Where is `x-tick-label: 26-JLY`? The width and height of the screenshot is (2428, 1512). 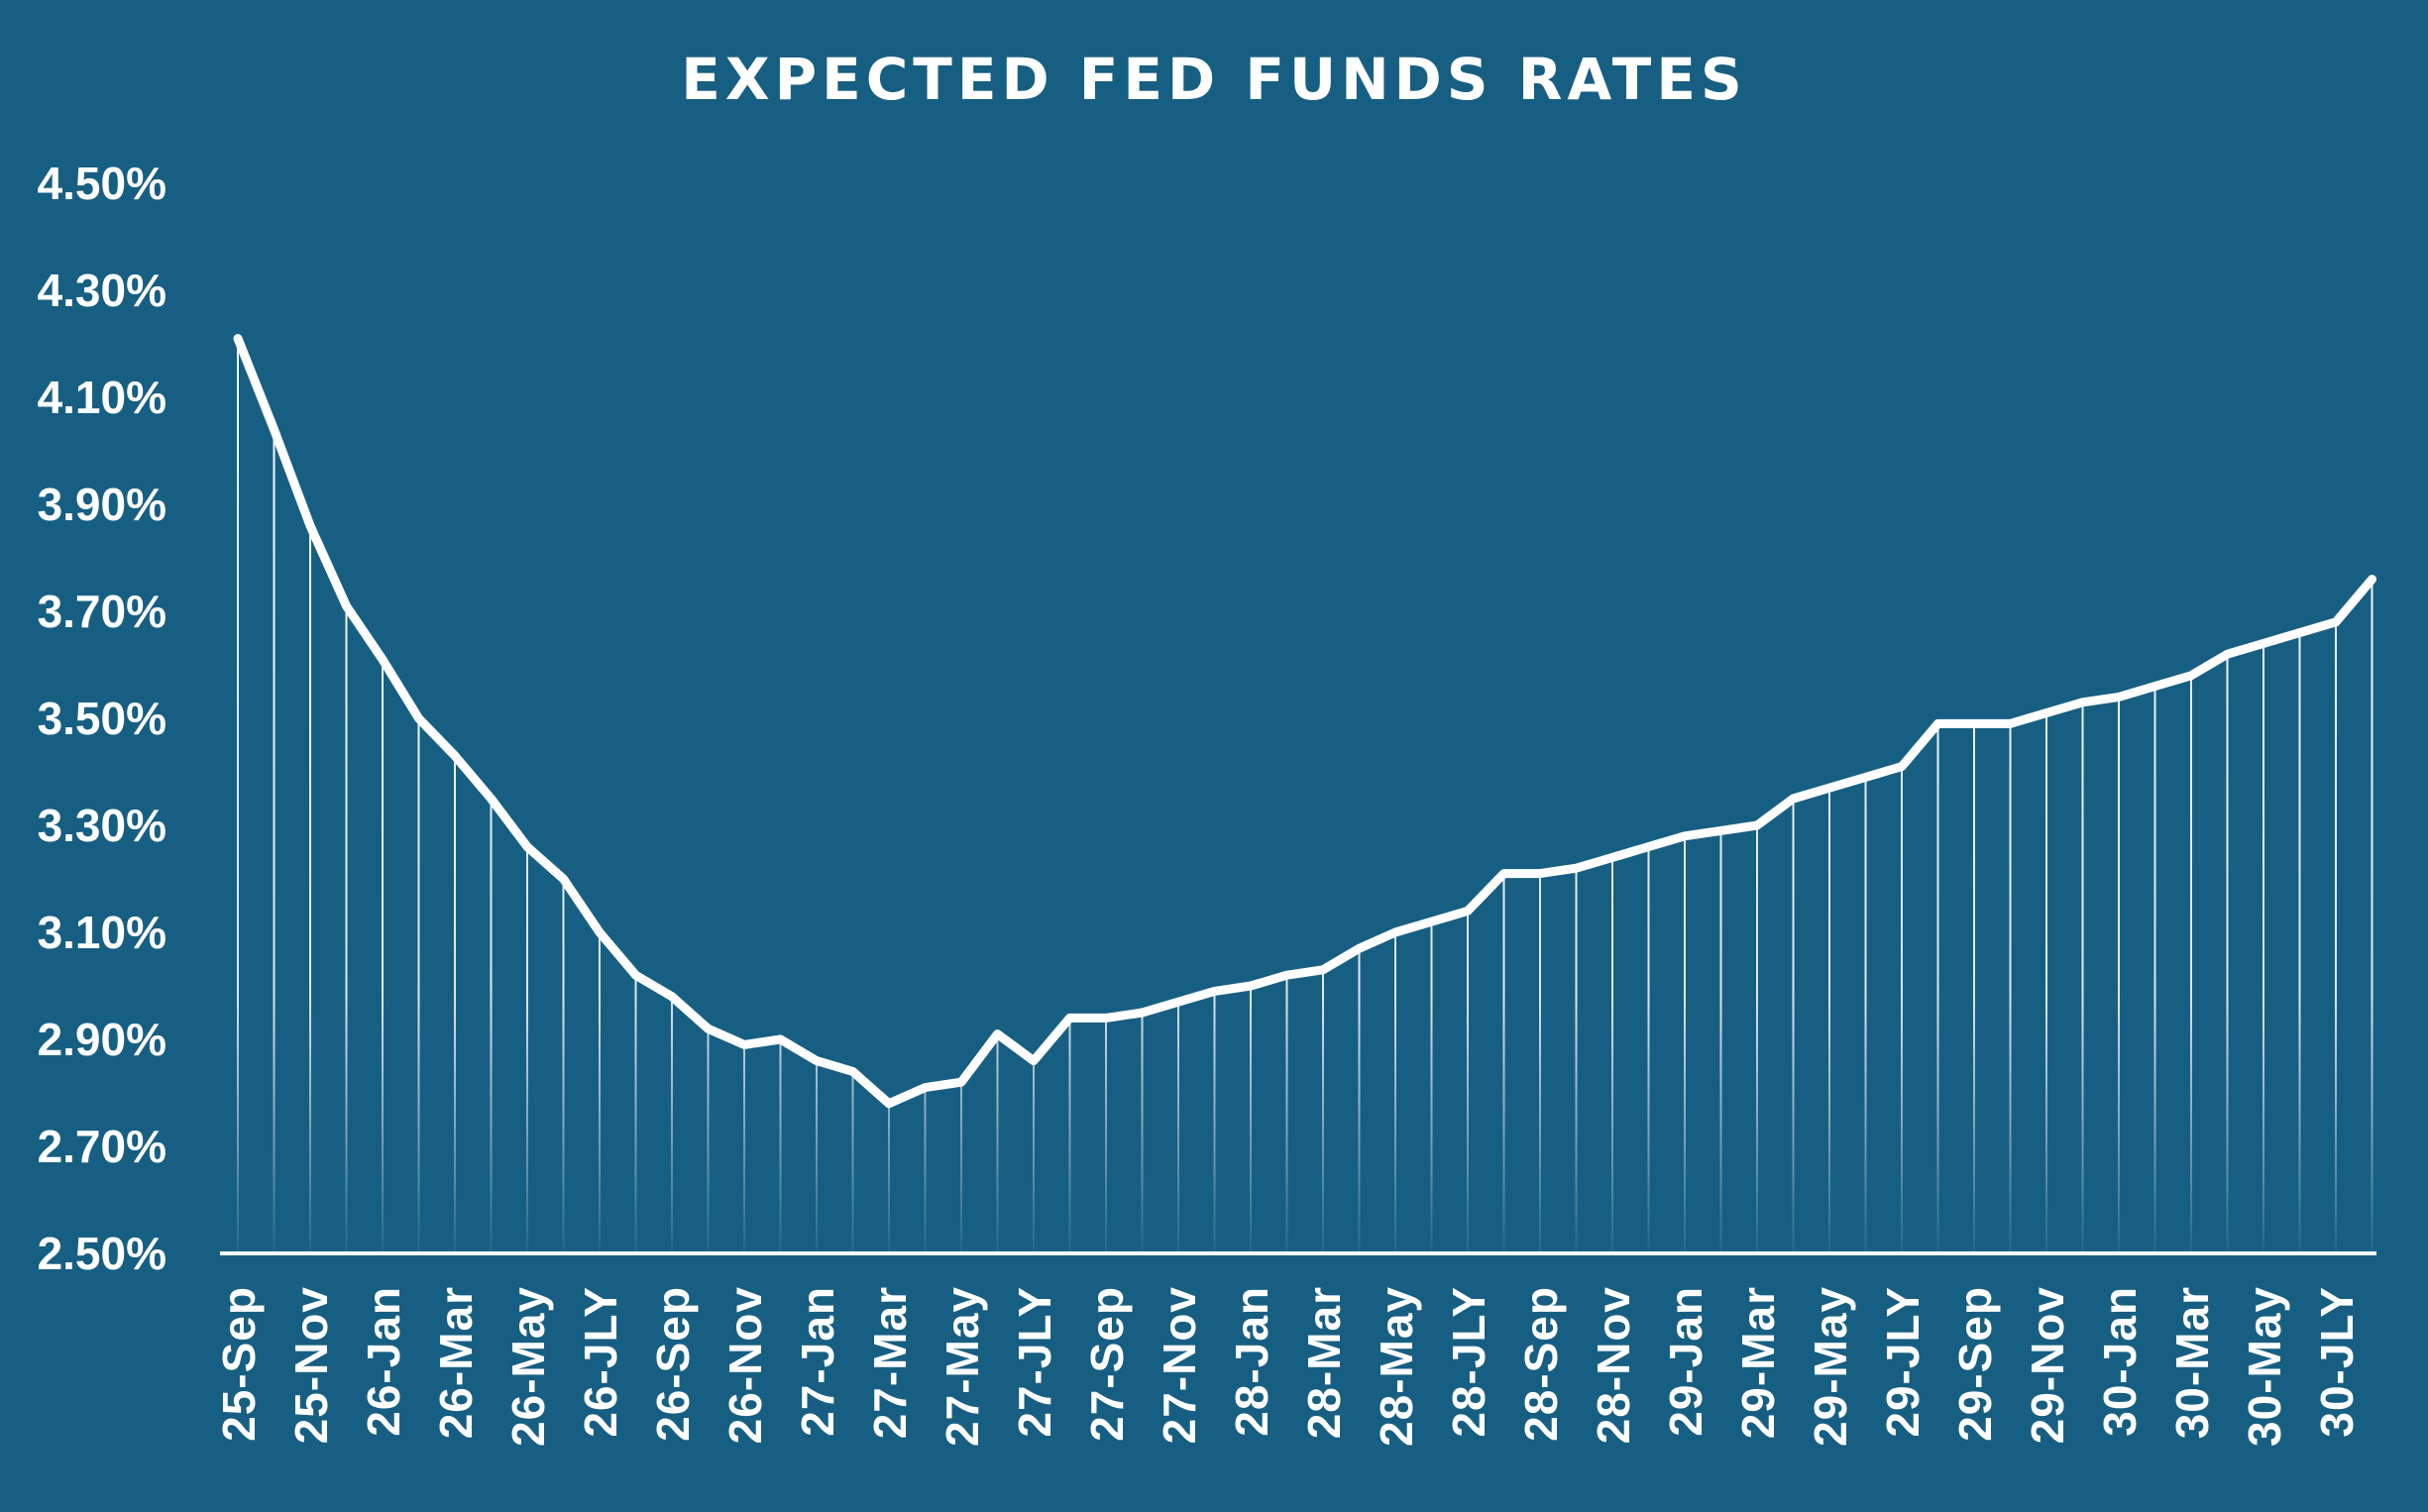 x-tick-label: 26-JLY is located at coordinates (600, 1362).